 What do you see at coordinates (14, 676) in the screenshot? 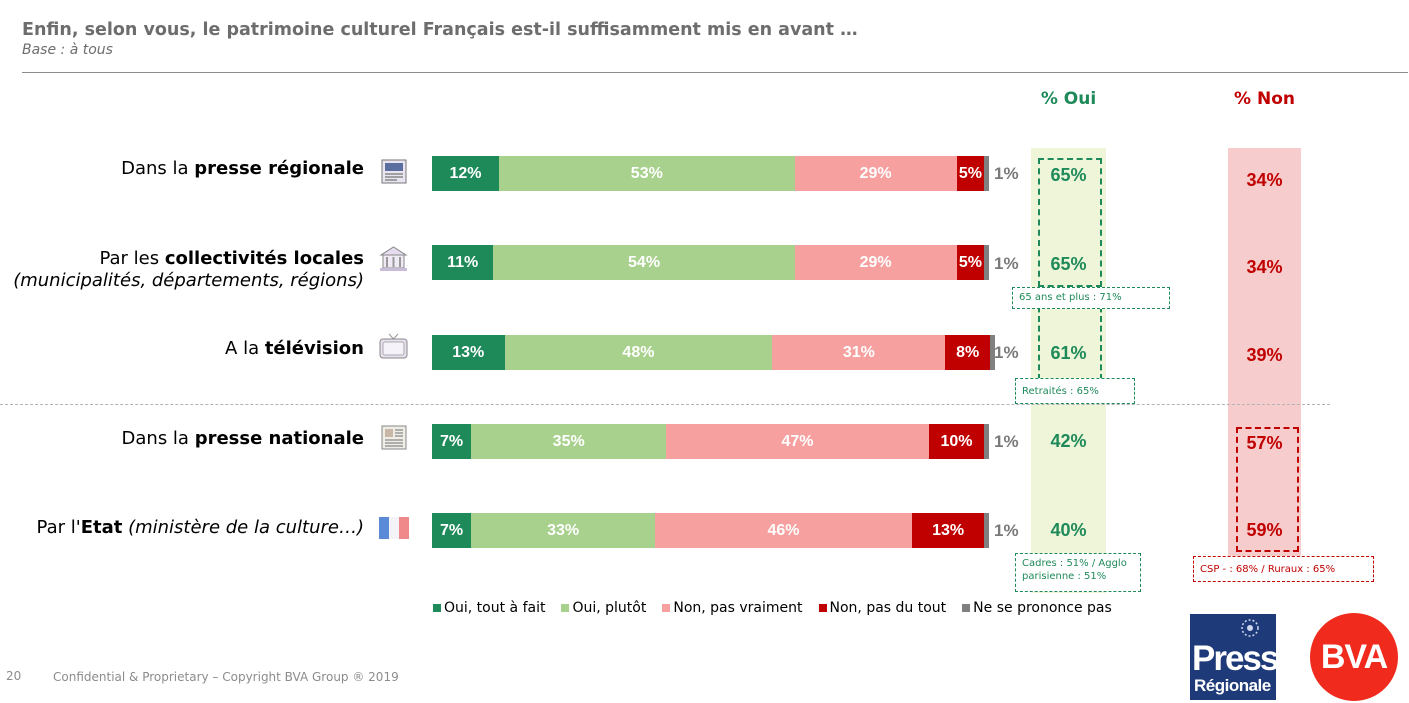
I see `page-number: 20` at bounding box center [14, 676].